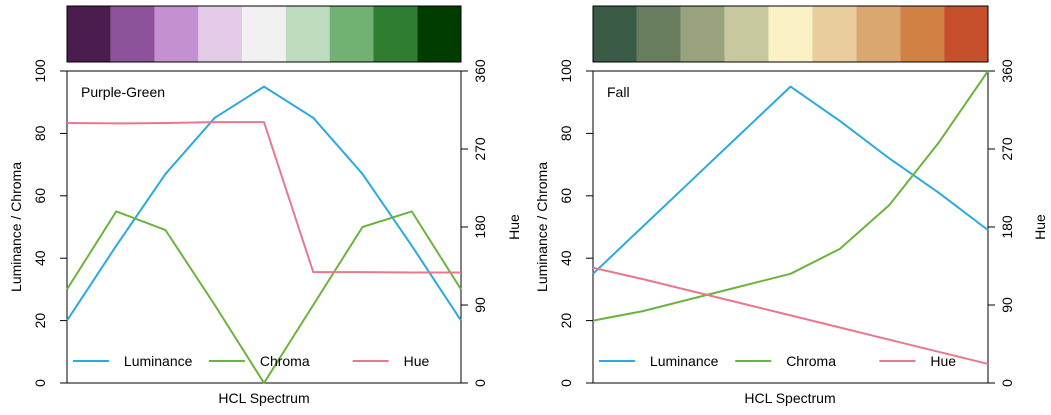 The width and height of the screenshot is (1051, 415). Describe the element at coordinates (123, 92) in the screenshot. I see `panel-title: Purple-Green` at that location.